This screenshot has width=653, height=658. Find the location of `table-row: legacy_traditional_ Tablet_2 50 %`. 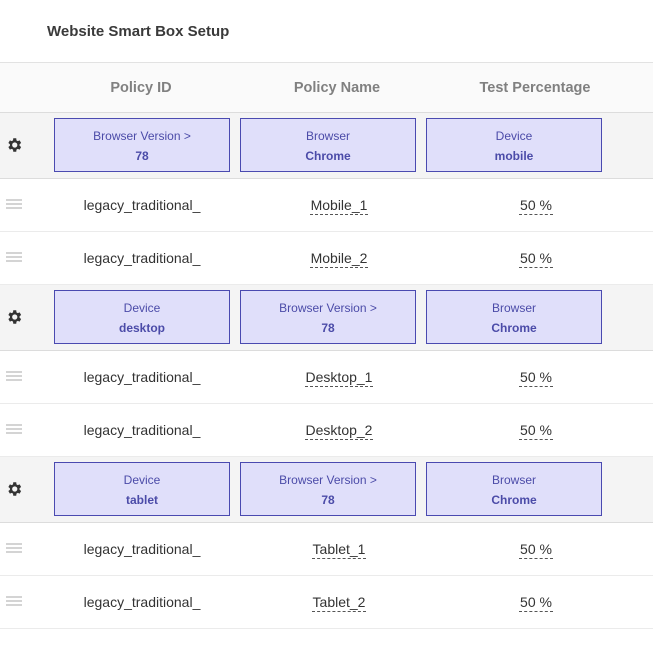

table-row: legacy_traditional_ Tablet_2 50 % is located at coordinates (326, 602).